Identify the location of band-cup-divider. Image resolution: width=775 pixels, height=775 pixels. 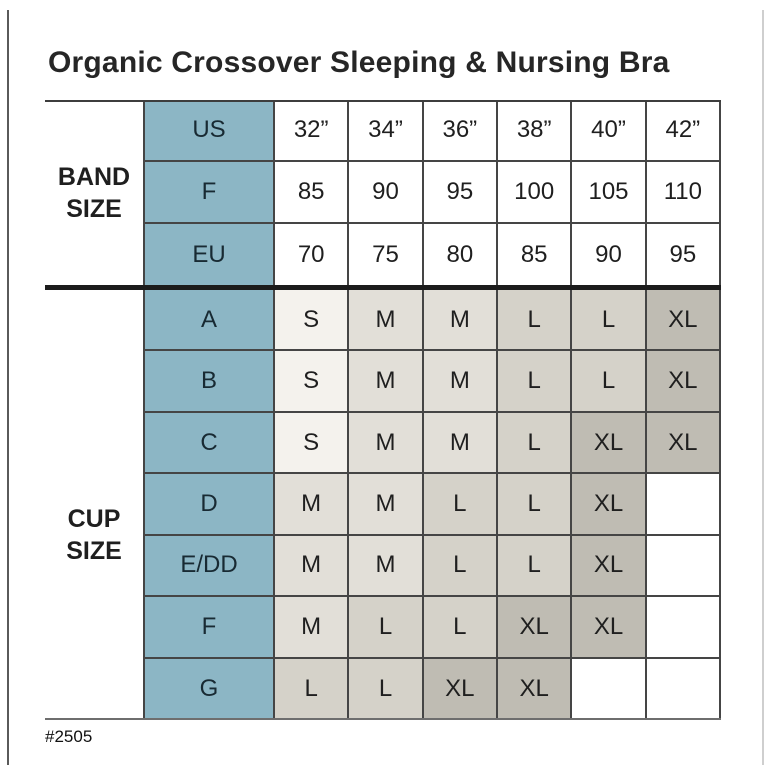
(383, 287).